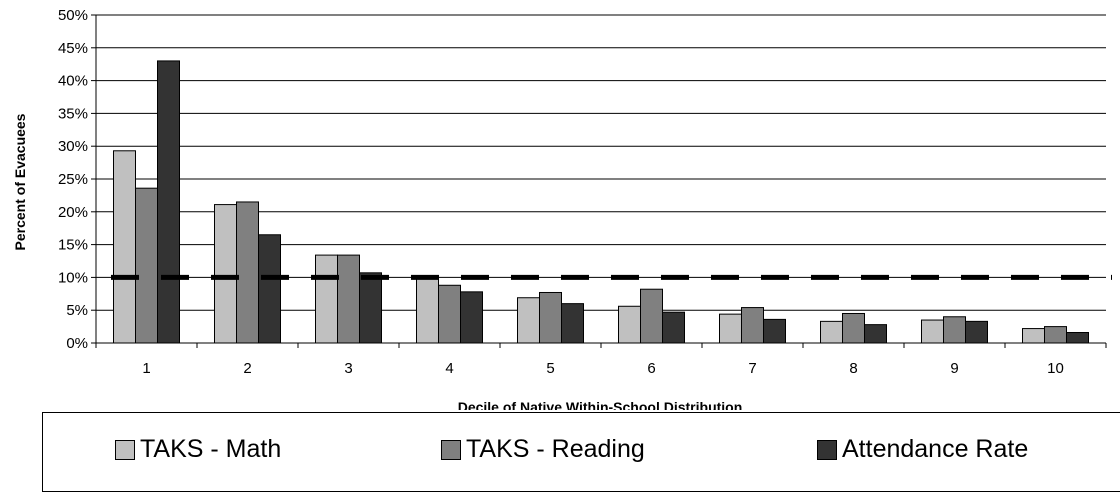  Describe the element at coordinates (20, 181) in the screenshot. I see `y-axis-title: Percent of Evacuees` at that location.